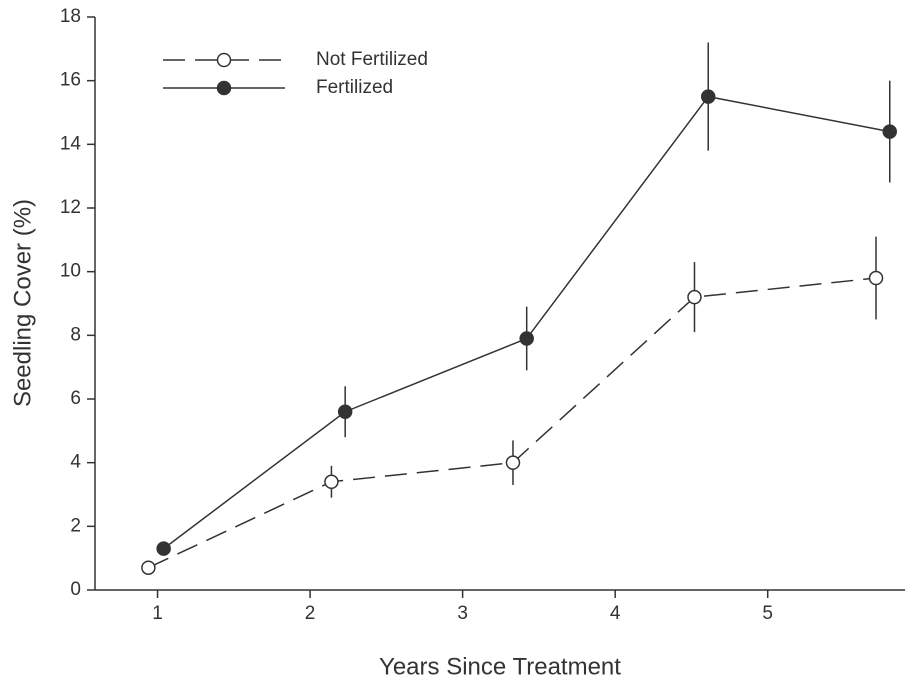 The image size is (923, 693). Describe the element at coordinates (615, 613) in the screenshot. I see `x-tick-label: 4` at that location.